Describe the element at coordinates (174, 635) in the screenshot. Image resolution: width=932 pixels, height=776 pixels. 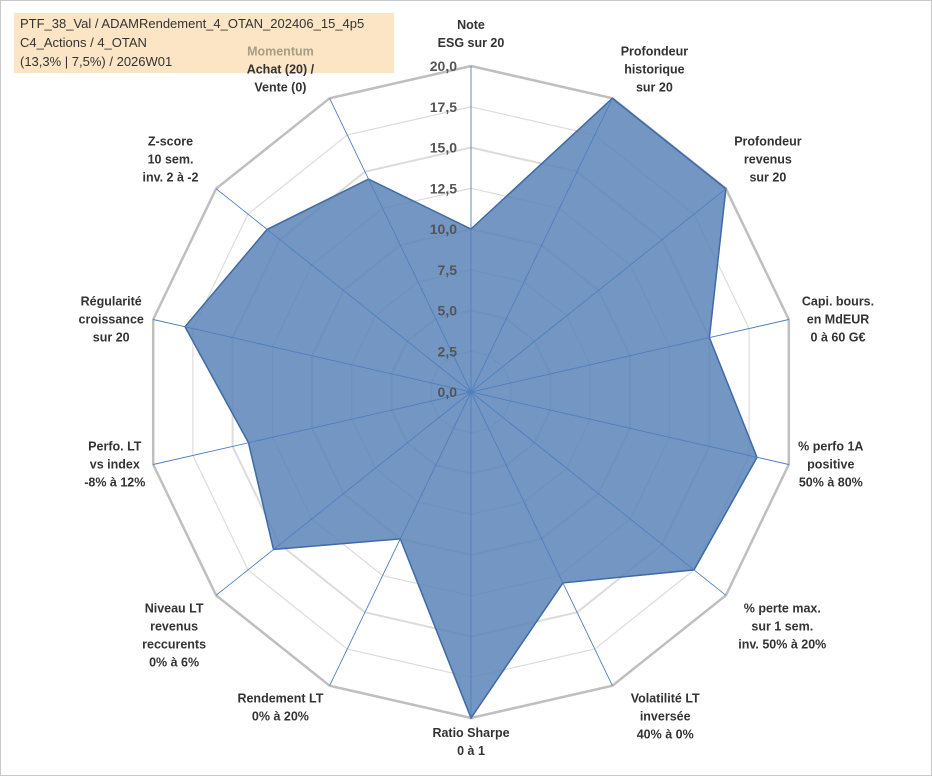
I see `category-label: Niveau LT revenus reccurents 0% à 6%` at that location.